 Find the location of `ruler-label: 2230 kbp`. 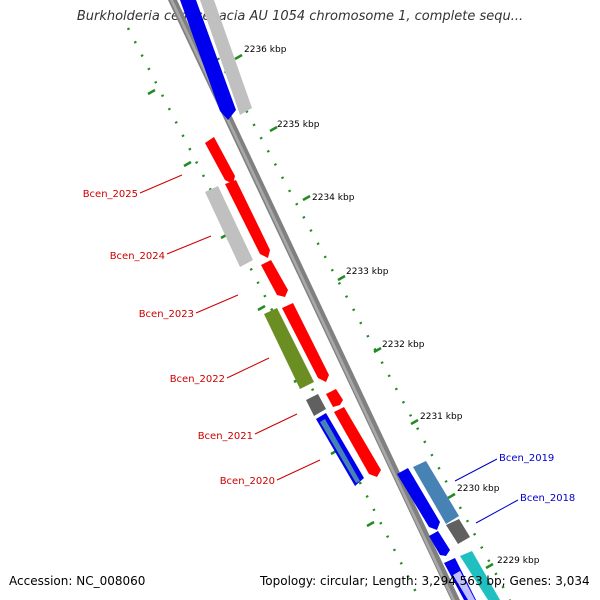

ruler-label: 2230 kbp is located at coordinates (478, 489).